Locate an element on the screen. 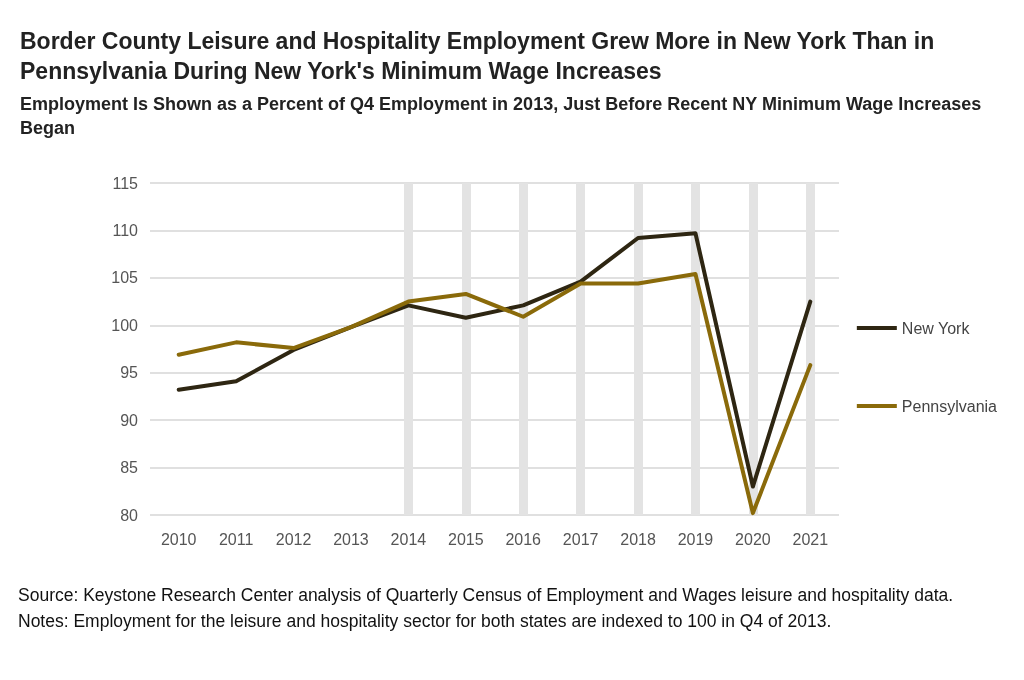  y-tick-label: 80 is located at coordinates (129, 515).